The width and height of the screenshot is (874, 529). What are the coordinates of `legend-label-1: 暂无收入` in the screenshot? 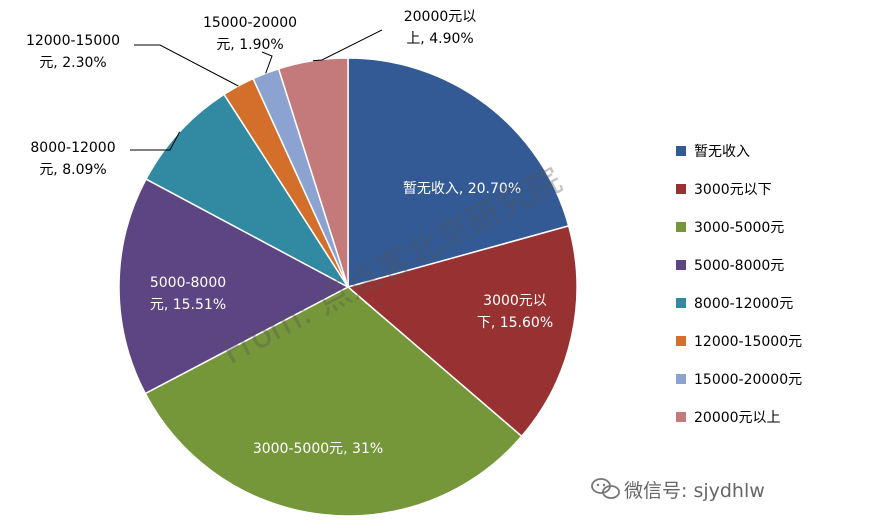 It's located at (722, 152).